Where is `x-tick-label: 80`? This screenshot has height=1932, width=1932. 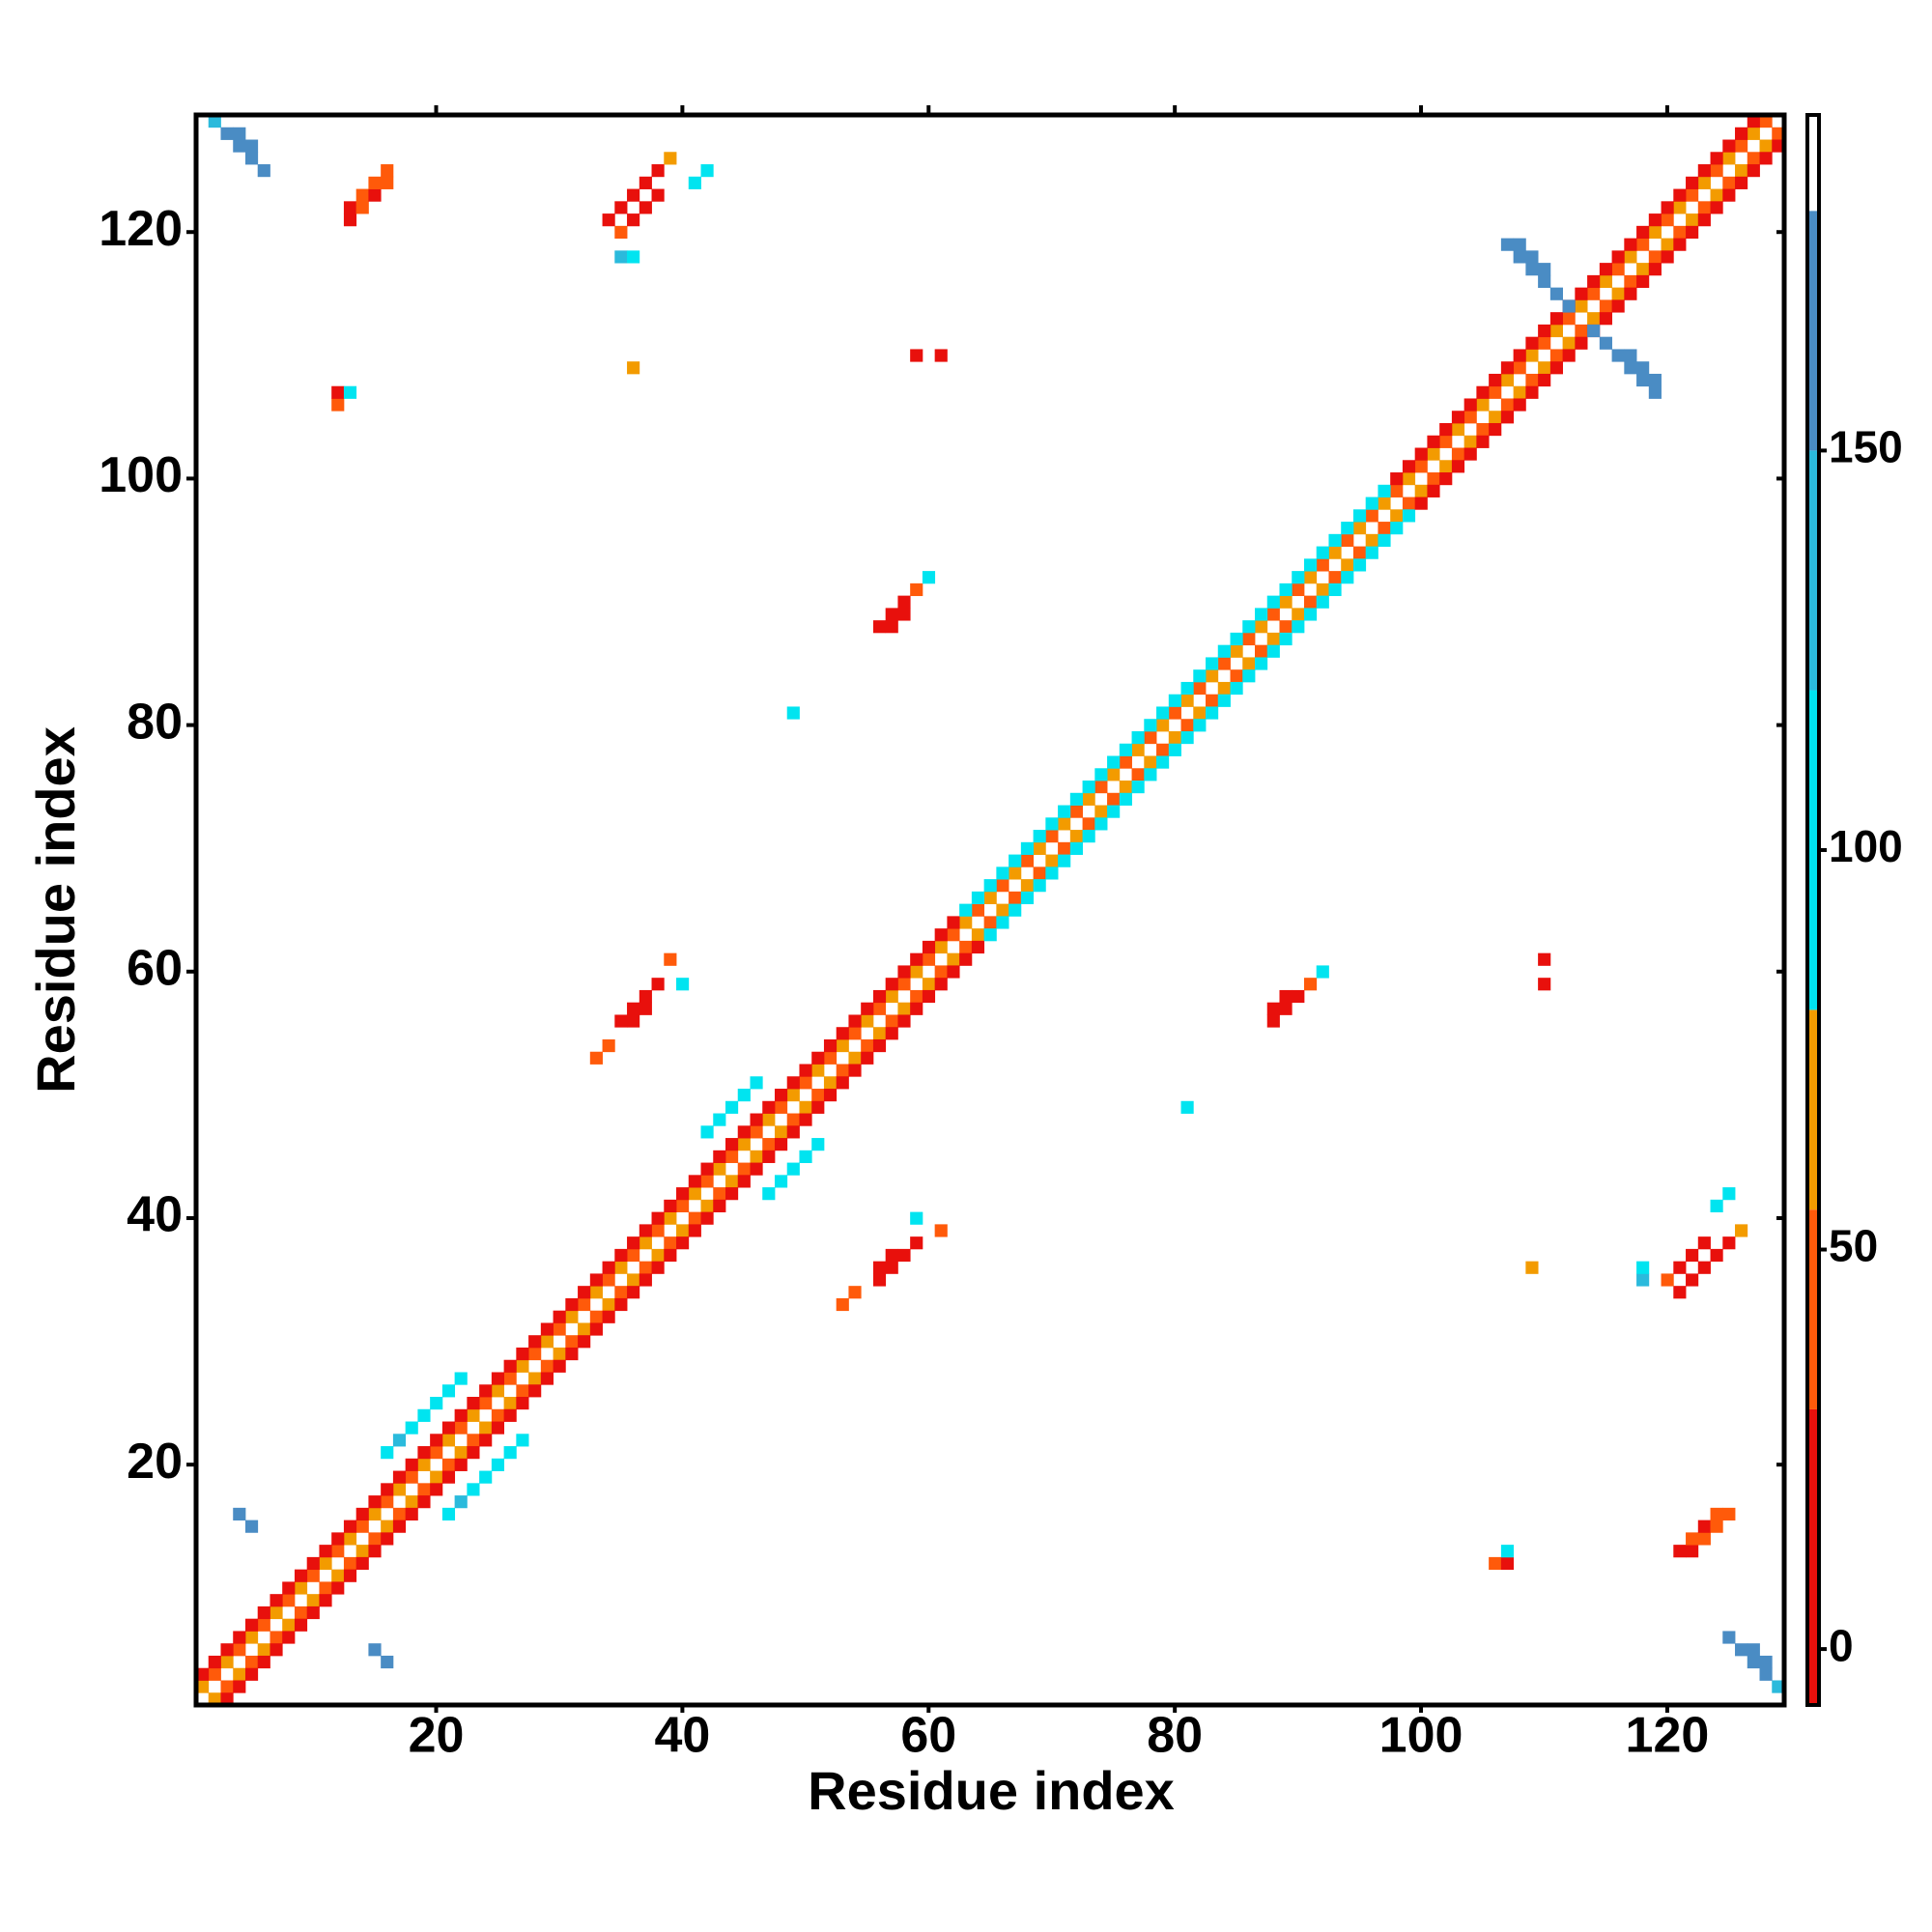
x-tick-label: 80 is located at coordinates (1175, 1736).